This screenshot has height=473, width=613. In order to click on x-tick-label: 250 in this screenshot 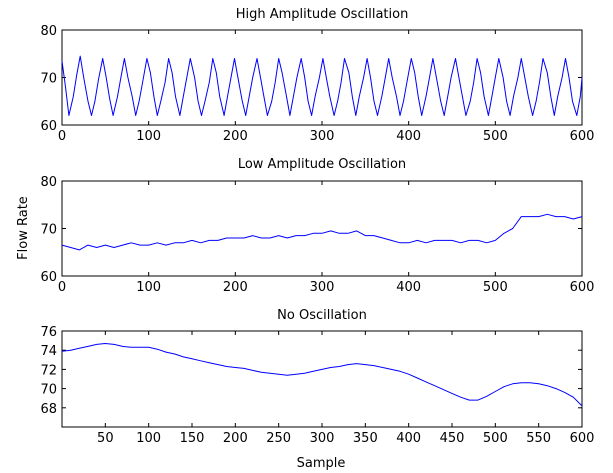, I will do `click(278, 438)`.